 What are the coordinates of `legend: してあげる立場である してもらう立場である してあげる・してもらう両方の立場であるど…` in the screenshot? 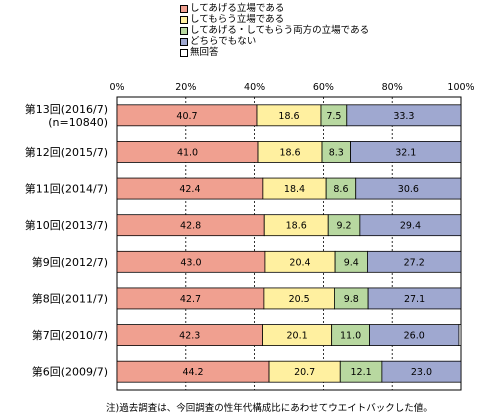 It's located at (274, 30).